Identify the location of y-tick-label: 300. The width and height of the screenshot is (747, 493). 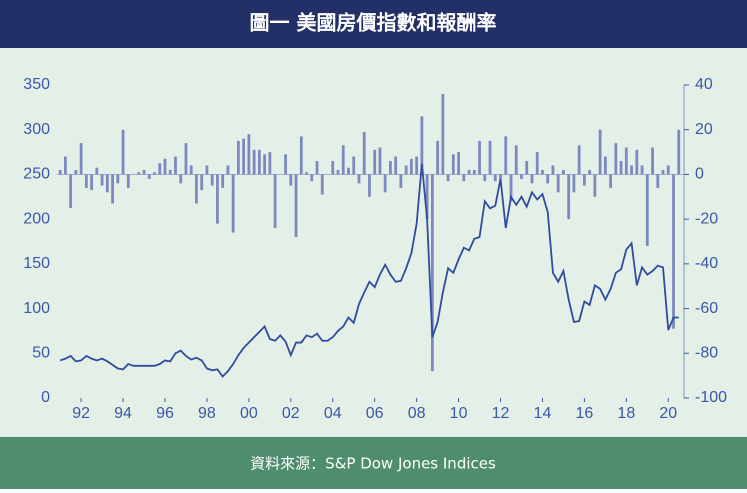
(36, 129).